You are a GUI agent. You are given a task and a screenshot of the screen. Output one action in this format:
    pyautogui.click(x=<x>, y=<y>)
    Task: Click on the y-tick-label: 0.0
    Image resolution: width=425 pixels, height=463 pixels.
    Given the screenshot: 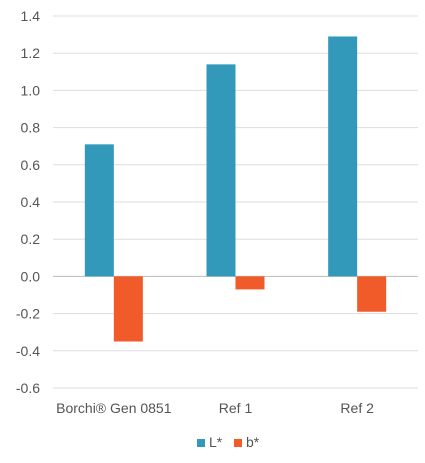 What is the action you would take?
    pyautogui.click(x=31, y=276)
    